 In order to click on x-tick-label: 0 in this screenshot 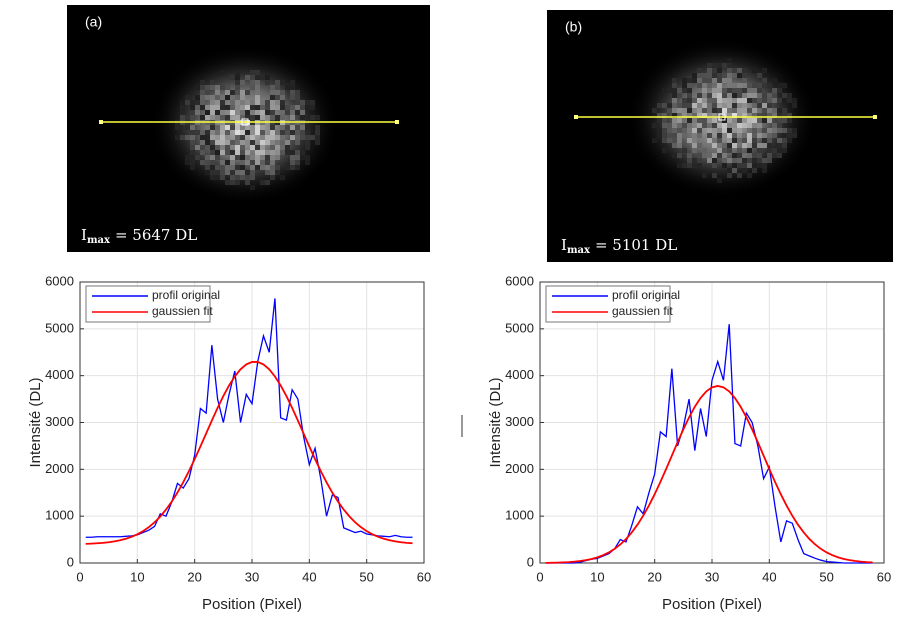, I will do `click(79, 576)`.